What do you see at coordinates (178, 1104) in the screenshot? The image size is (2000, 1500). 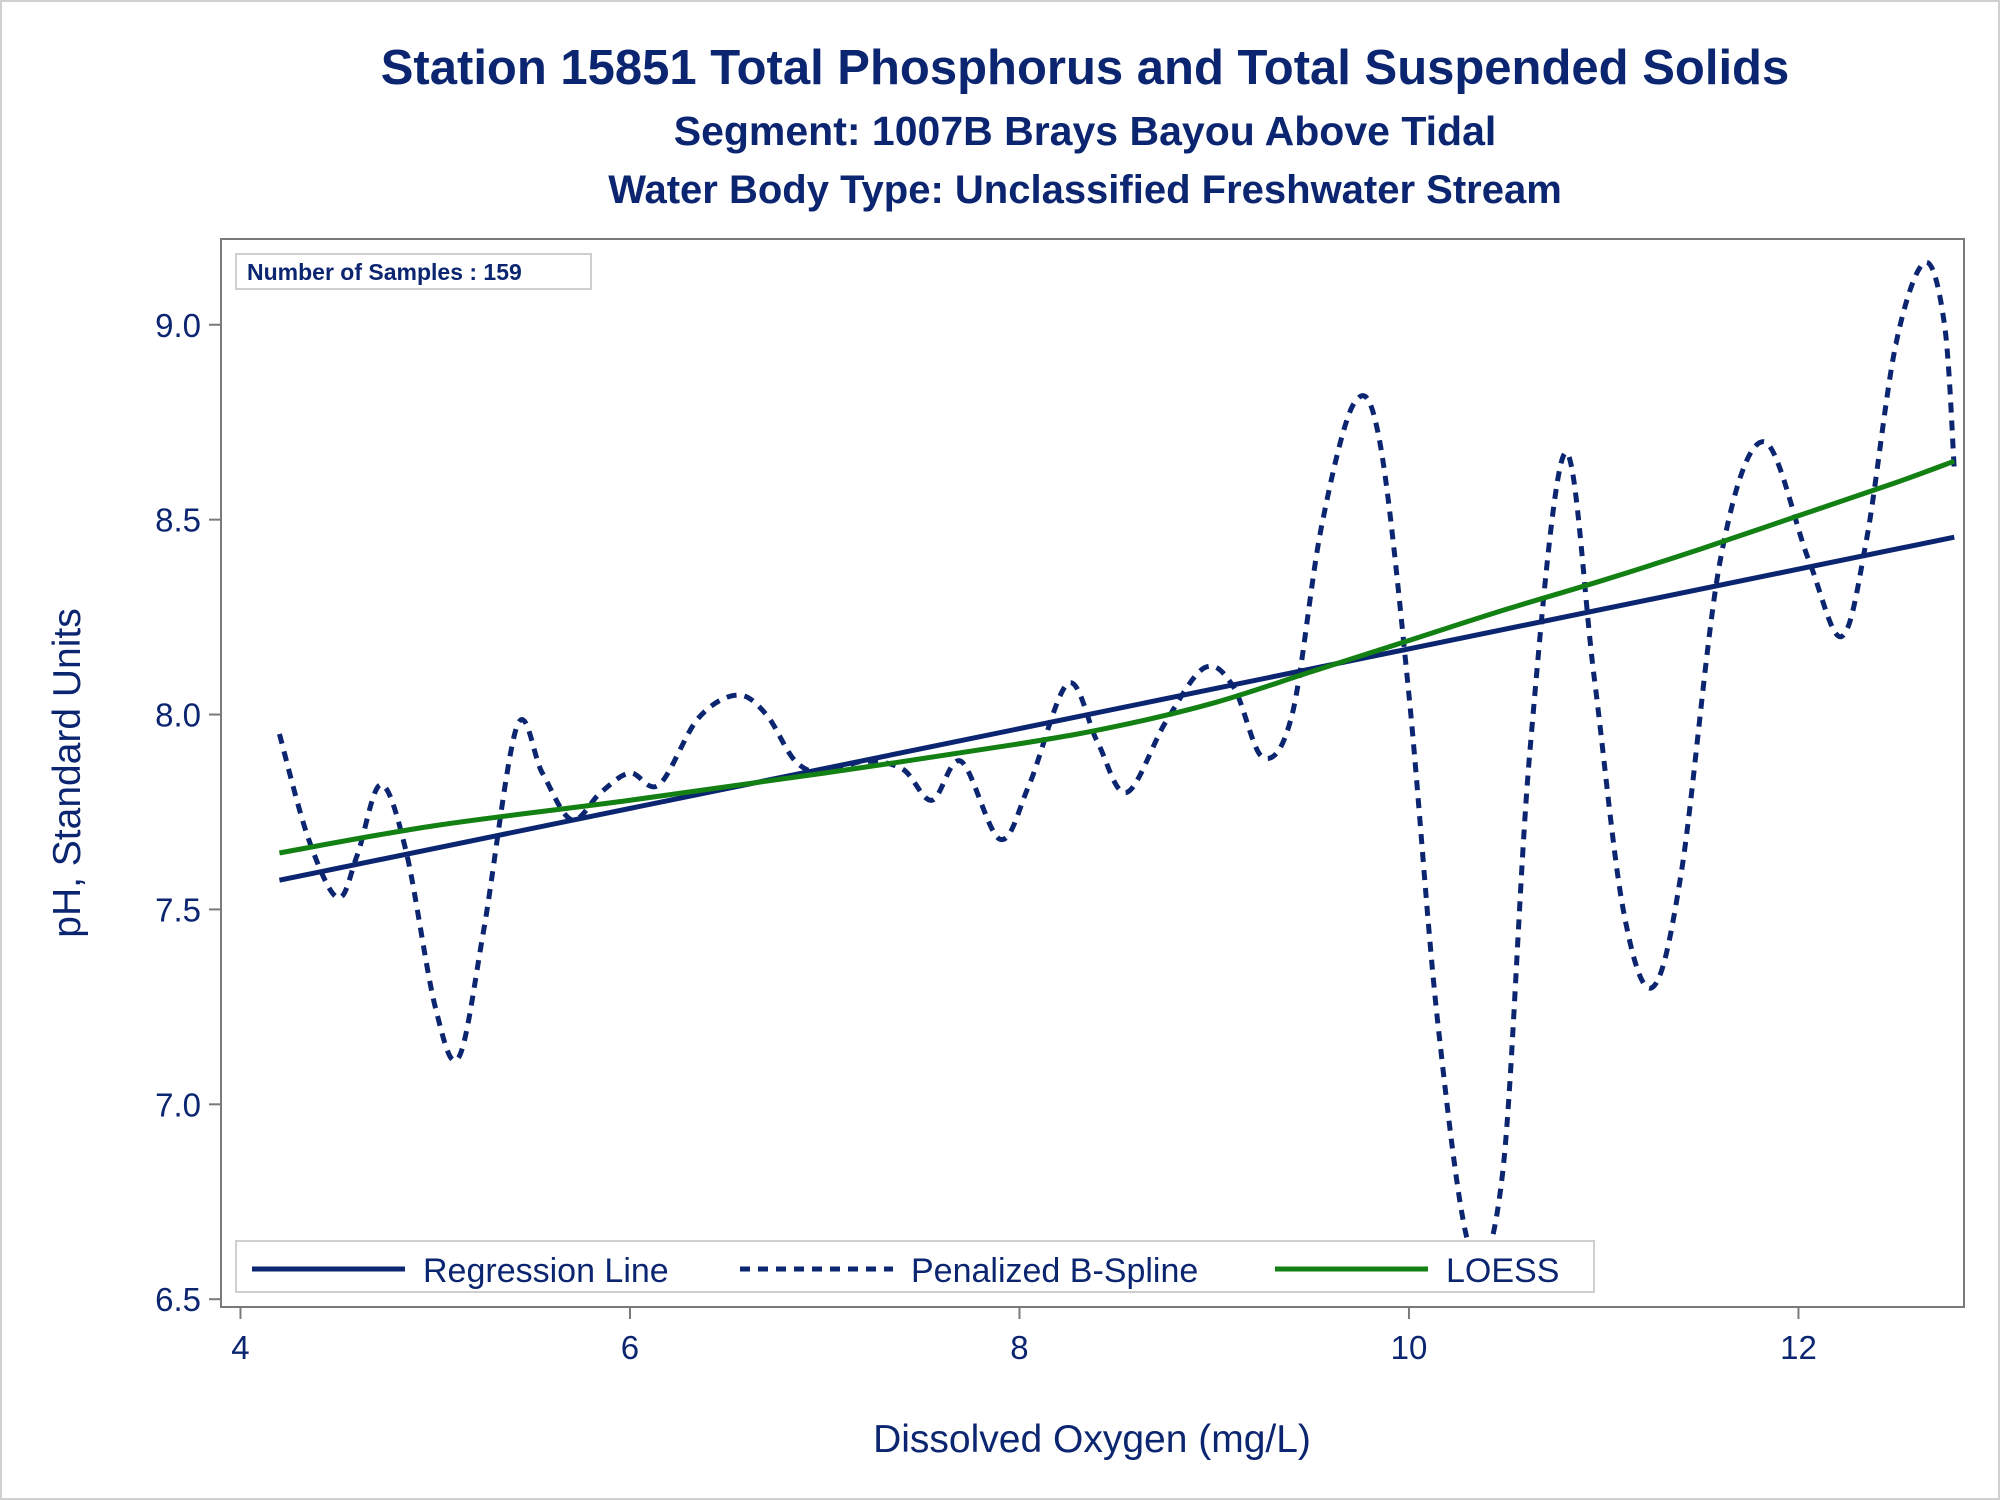 I see `y-tick-label: 7.0` at bounding box center [178, 1104].